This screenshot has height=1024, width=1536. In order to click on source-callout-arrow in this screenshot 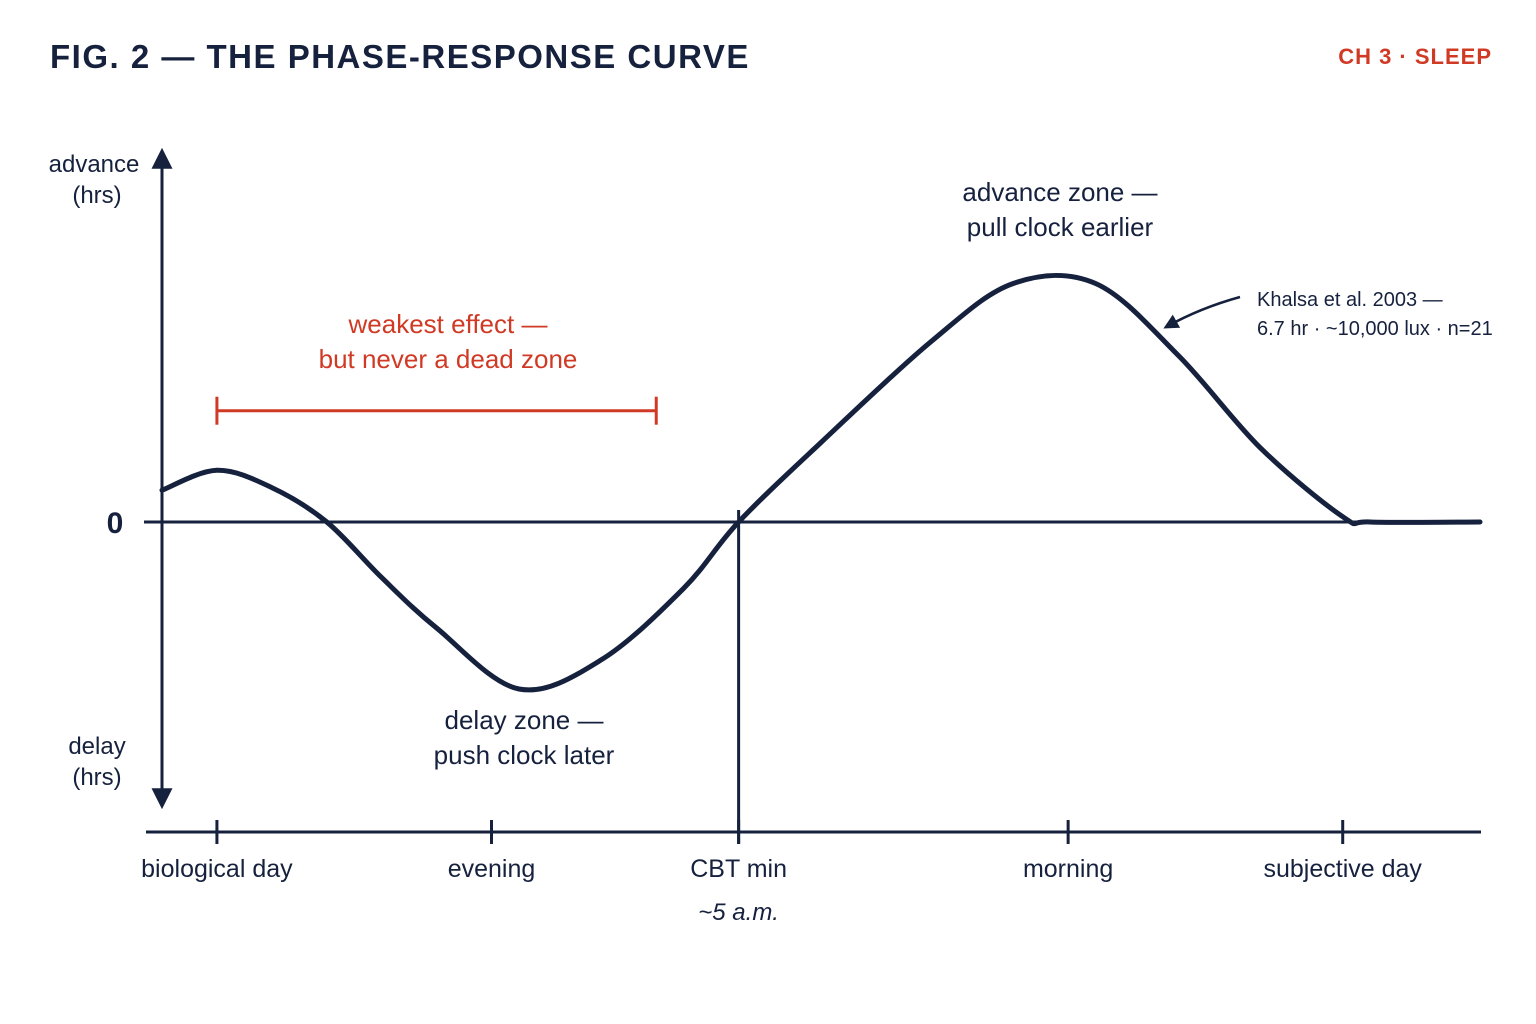, I will do `click(1202, 312)`.